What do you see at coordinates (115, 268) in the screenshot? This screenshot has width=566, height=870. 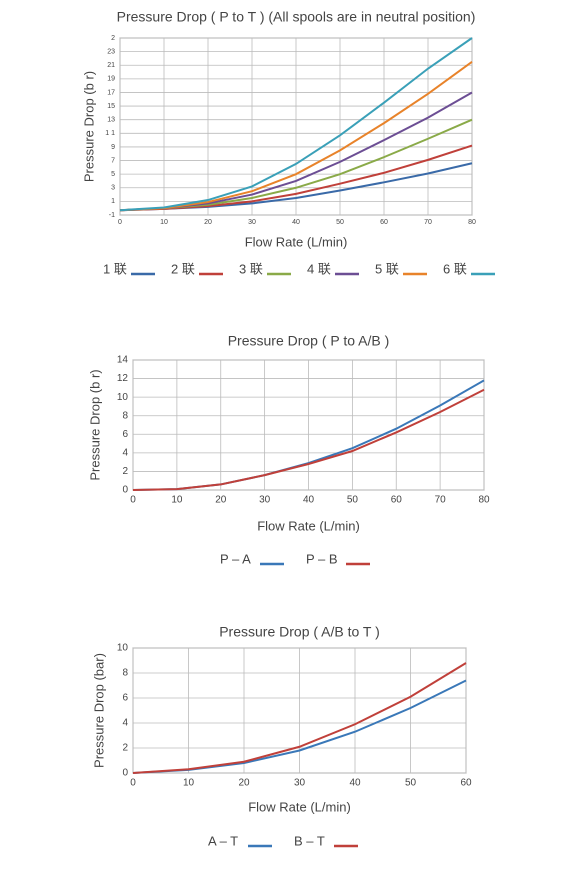 I see `legend-label: 1 联` at bounding box center [115, 268].